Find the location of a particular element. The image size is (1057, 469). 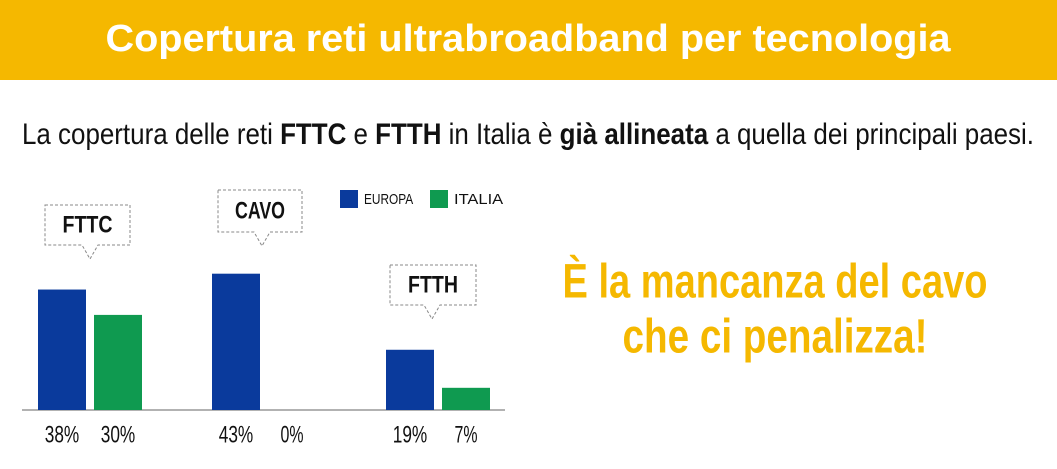

subtitle-part: FTTC is located at coordinates (313, 134).